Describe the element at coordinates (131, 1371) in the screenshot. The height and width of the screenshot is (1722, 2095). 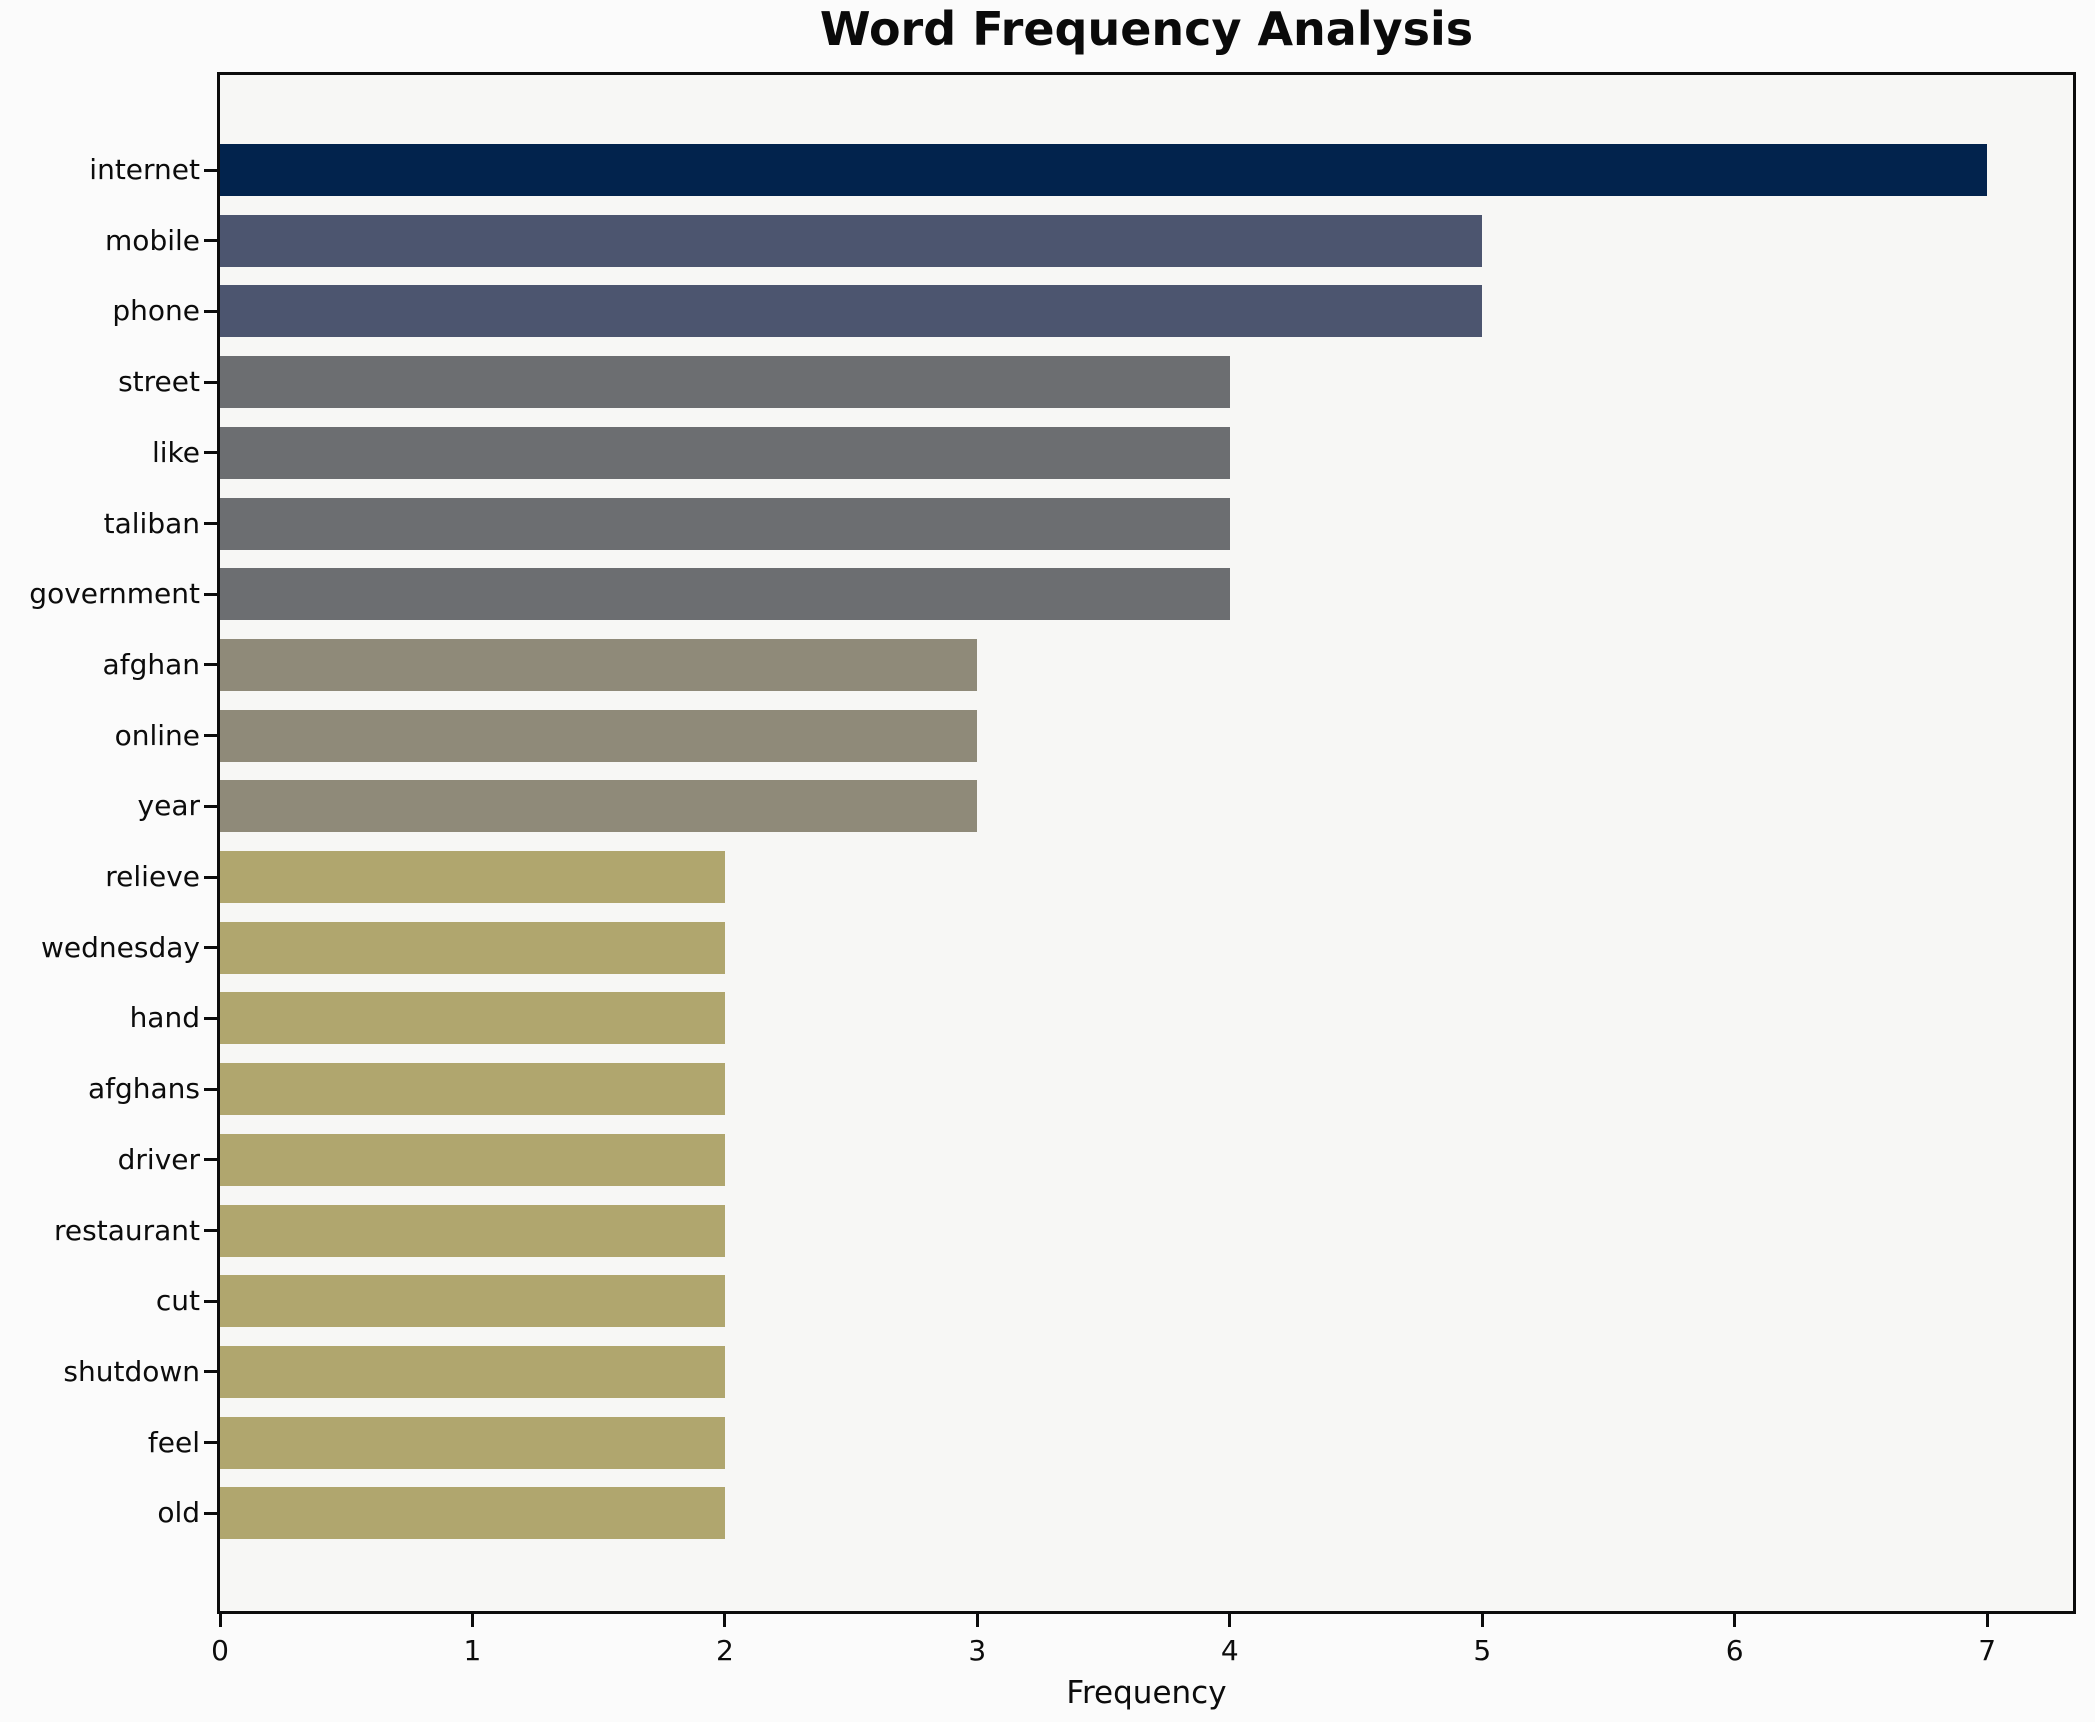
I see `y-label-shutdown: shutdown` at that location.